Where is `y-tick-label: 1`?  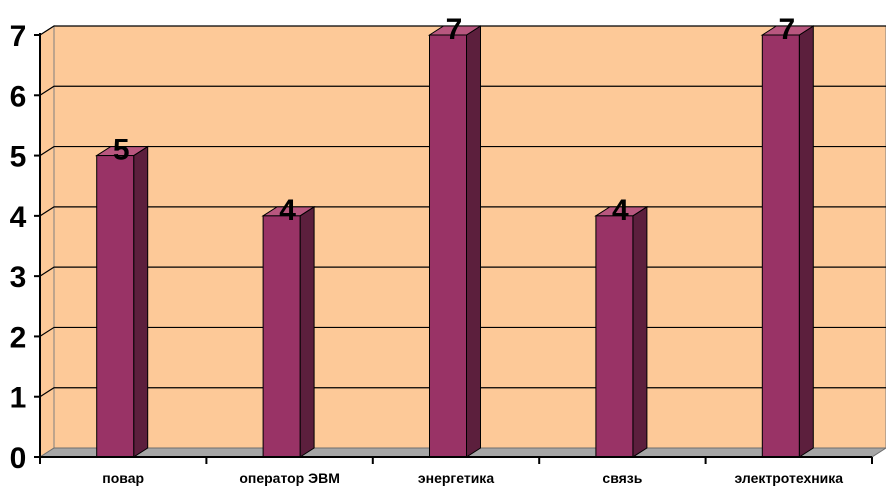
y-tick-label: 1 is located at coordinates (18, 398).